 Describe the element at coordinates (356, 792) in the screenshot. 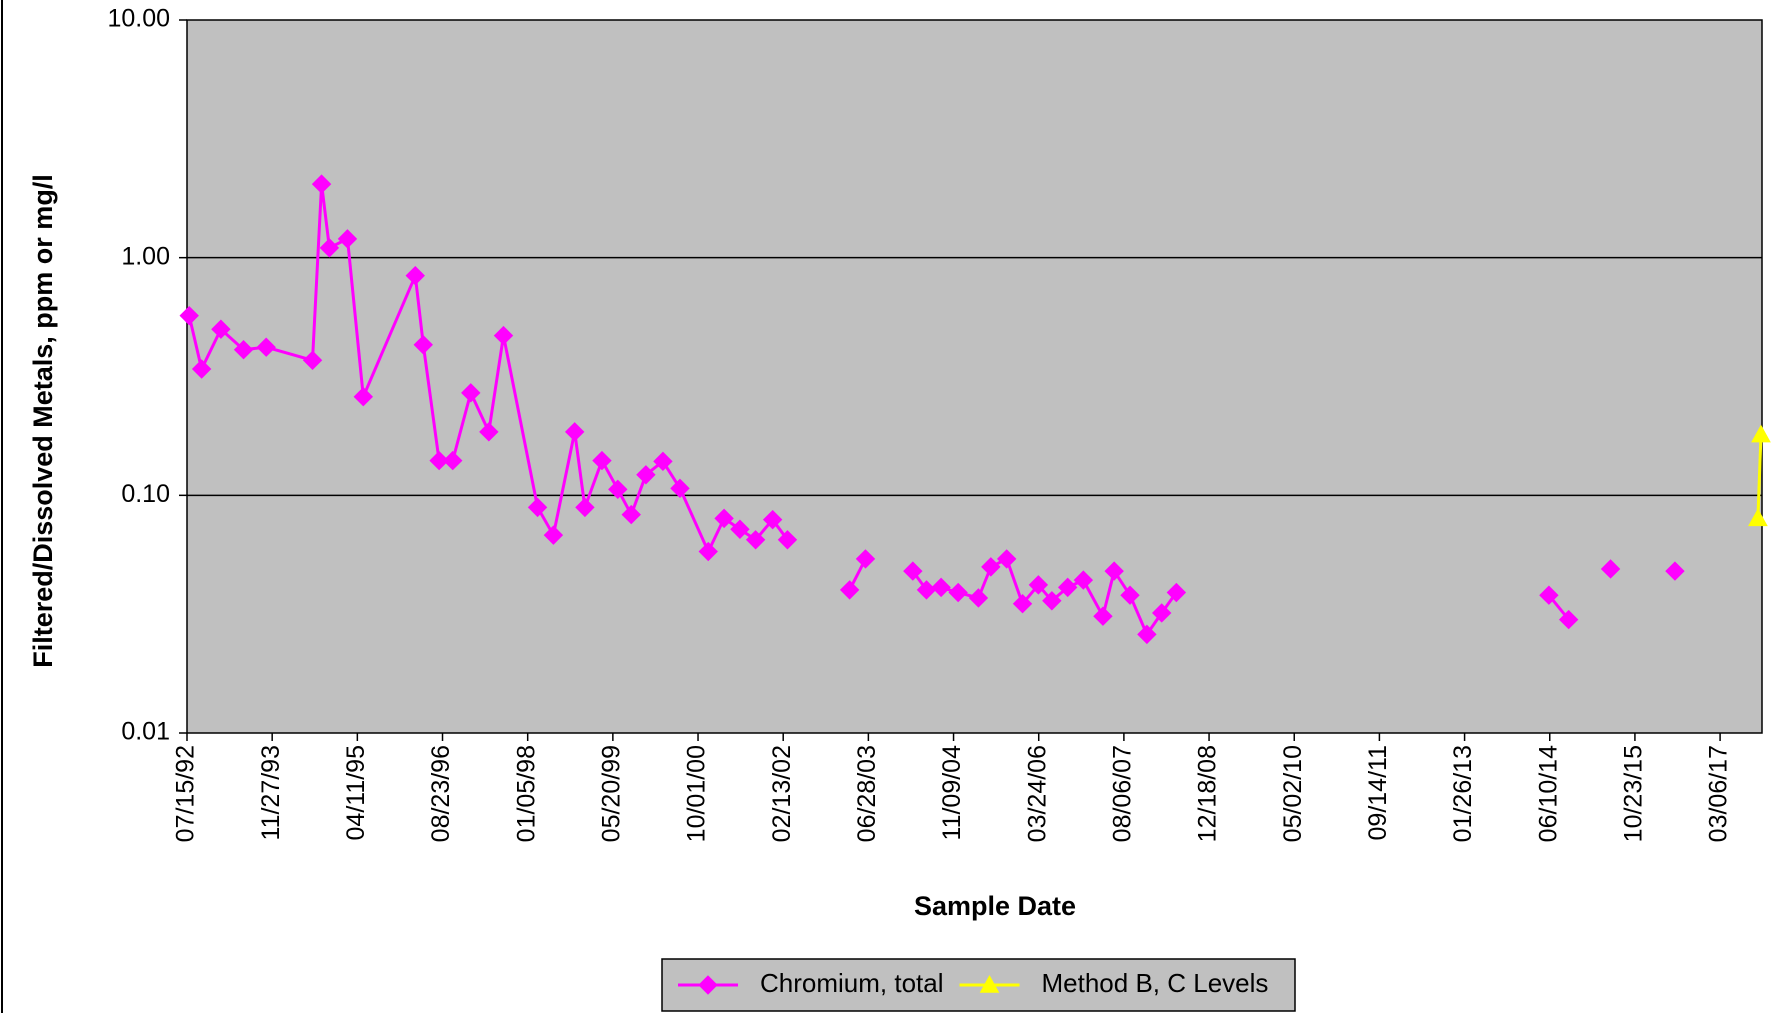

I see `x-tick-label: 04/11/95` at that location.